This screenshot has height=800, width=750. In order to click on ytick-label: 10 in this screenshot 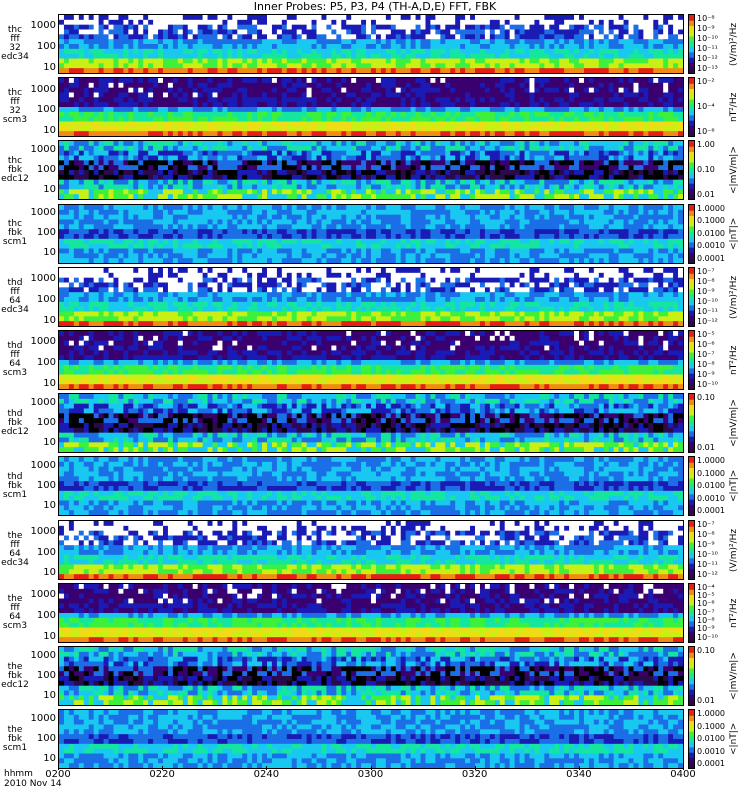, I will do `click(49, 130)`.